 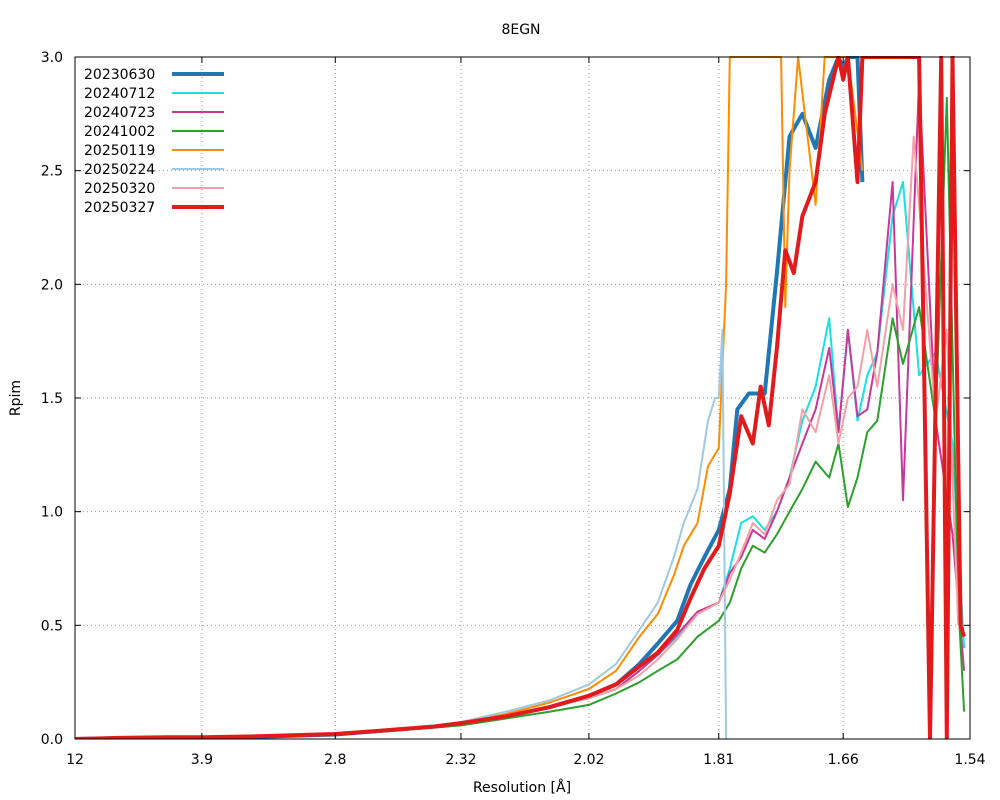 I want to click on x-axis-title: Resolution [Å], so click(x=522, y=787).